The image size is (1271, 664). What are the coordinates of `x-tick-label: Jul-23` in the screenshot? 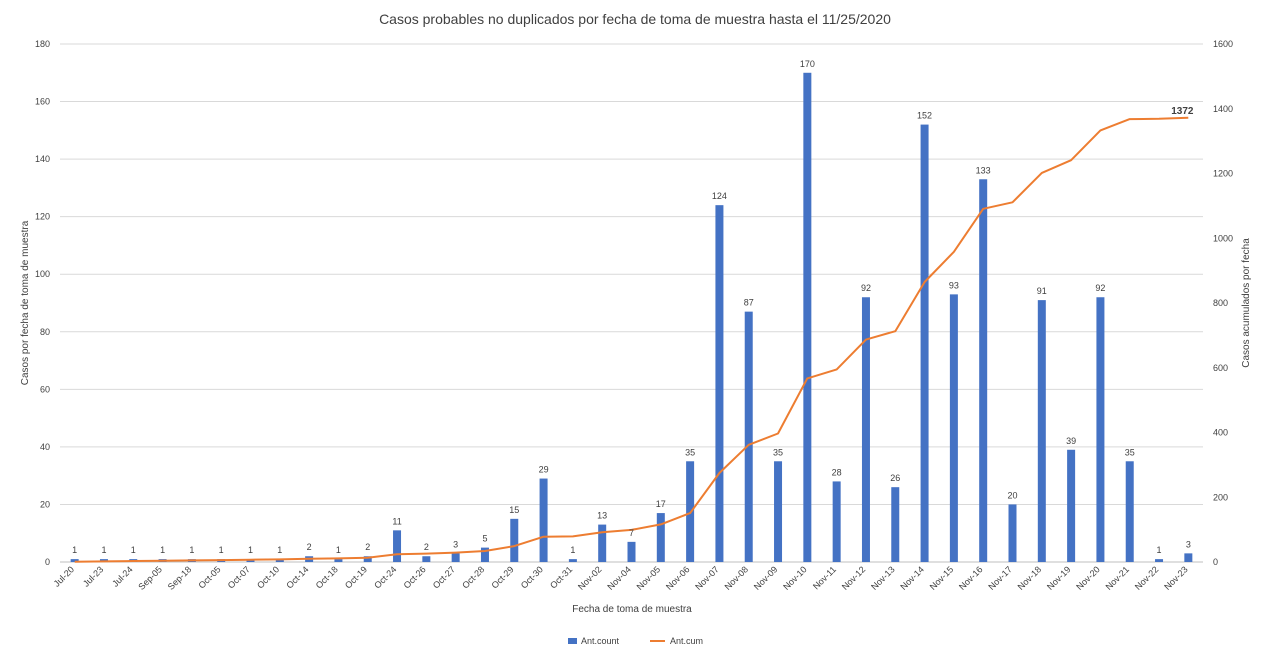 It's located at (93, 576).